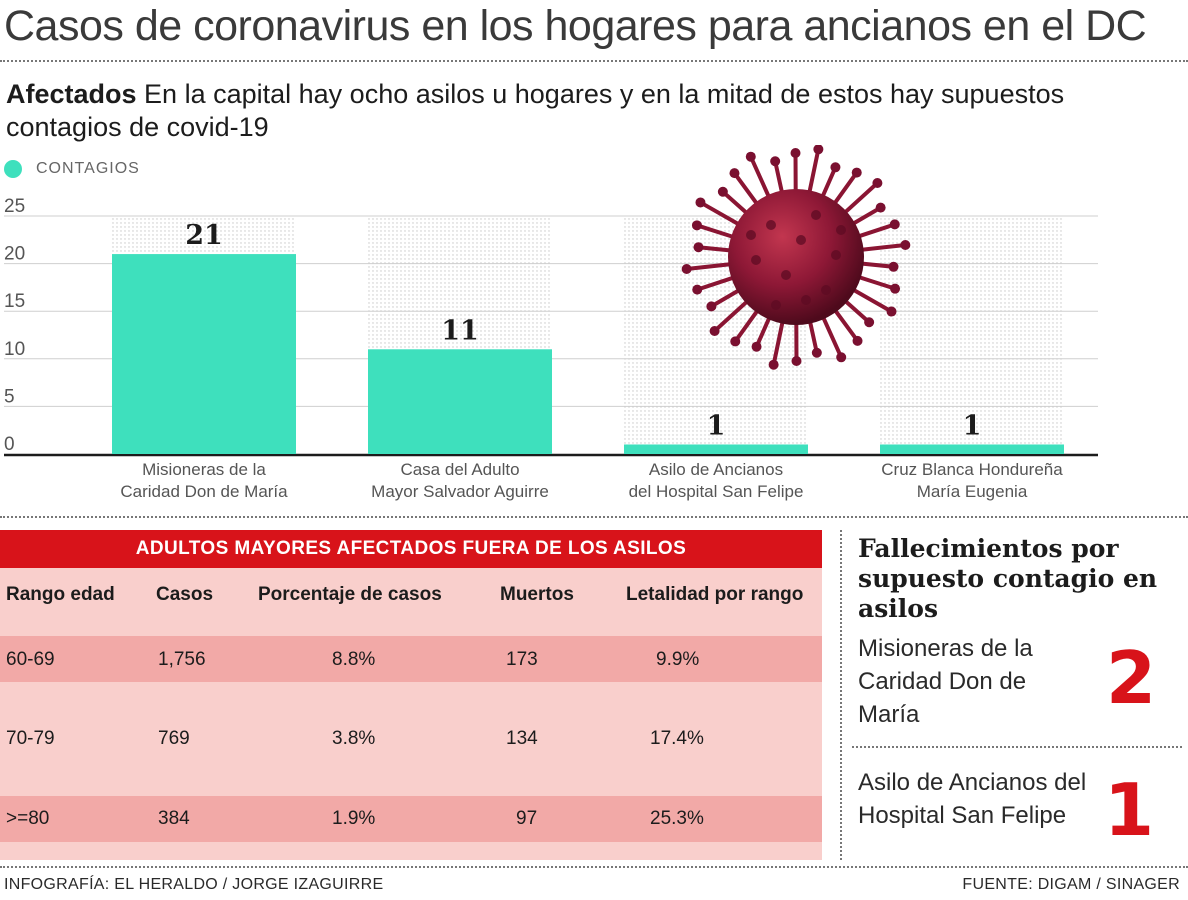  What do you see at coordinates (174, 738) in the screenshot?
I see `table-cell: 769` at bounding box center [174, 738].